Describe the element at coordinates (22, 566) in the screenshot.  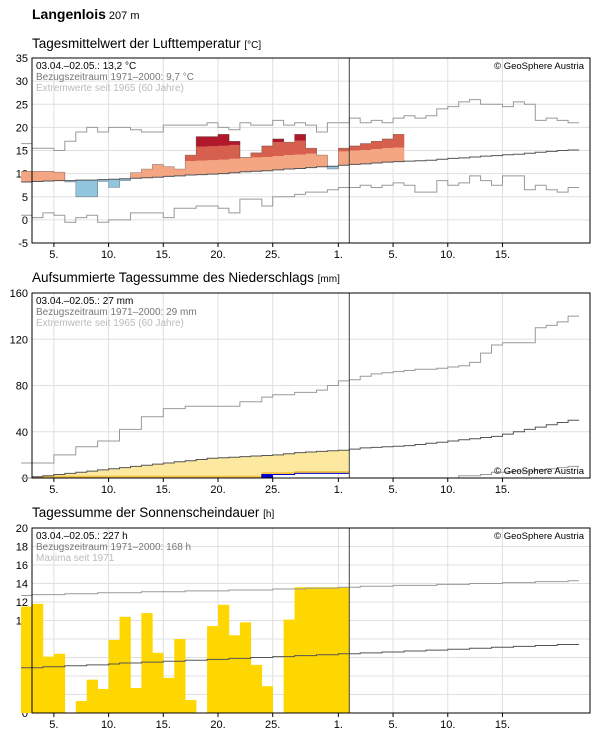
I see `sunshine-ytick-label: 16` at that location.